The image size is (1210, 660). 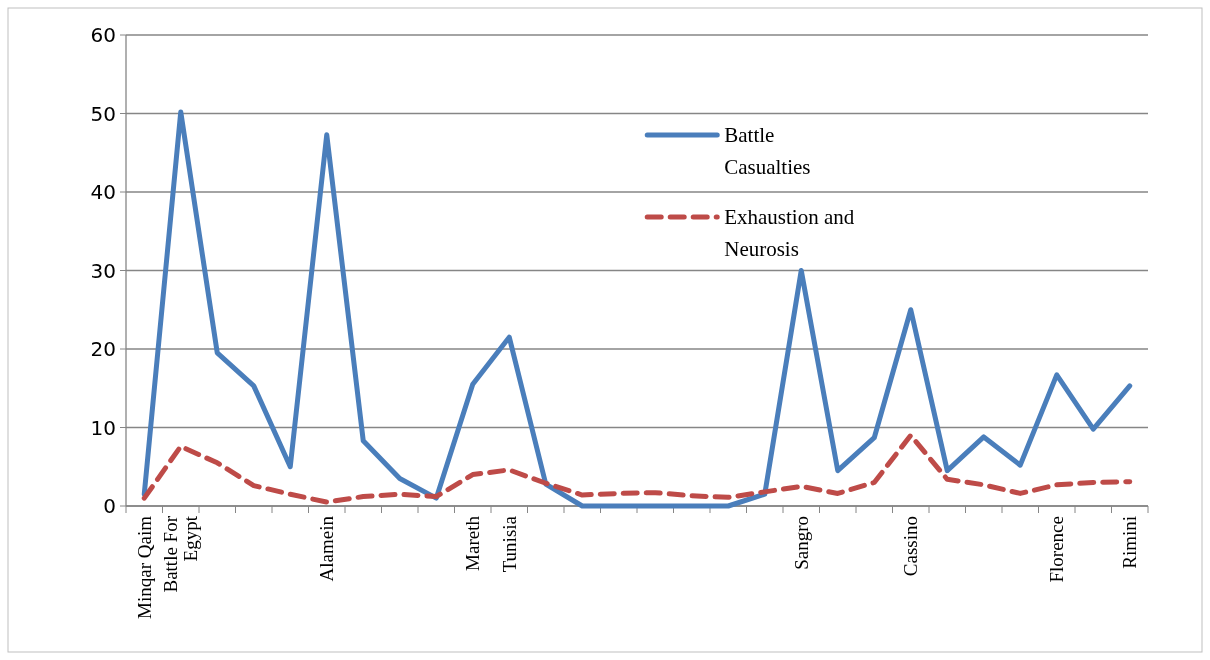 I want to click on x-tick-label: Minqar Qaim, so click(x=144, y=567).